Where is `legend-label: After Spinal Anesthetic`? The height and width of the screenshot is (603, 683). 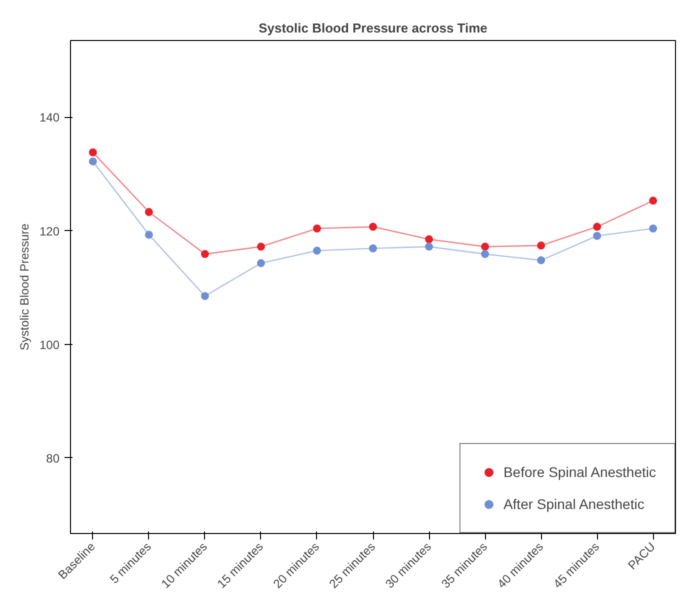
legend-label: After Spinal Anesthetic is located at coordinates (573, 504).